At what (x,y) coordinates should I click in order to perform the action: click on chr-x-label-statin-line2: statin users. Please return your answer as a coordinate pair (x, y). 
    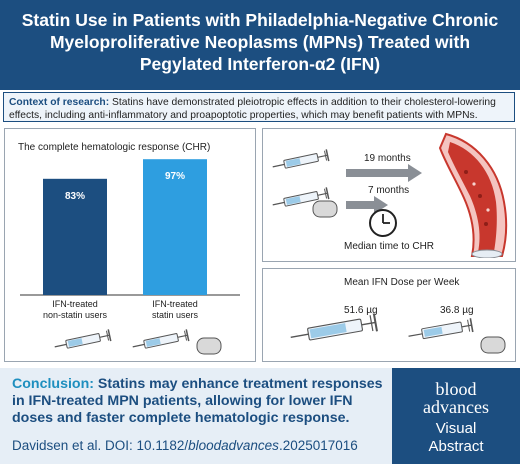
    Looking at the image, I should click on (175, 315).